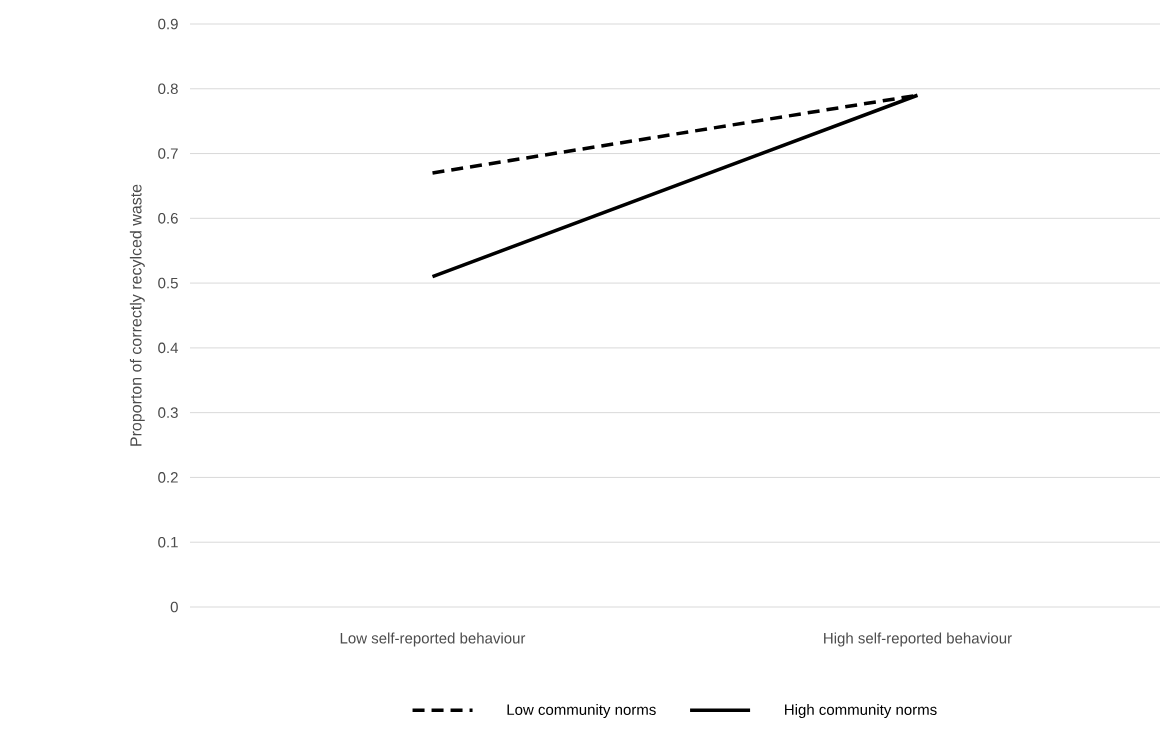 This screenshot has height=738, width=1167. Describe the element at coordinates (918, 639) in the screenshot. I see `x-tick-label: High self-reported behaviour` at that location.